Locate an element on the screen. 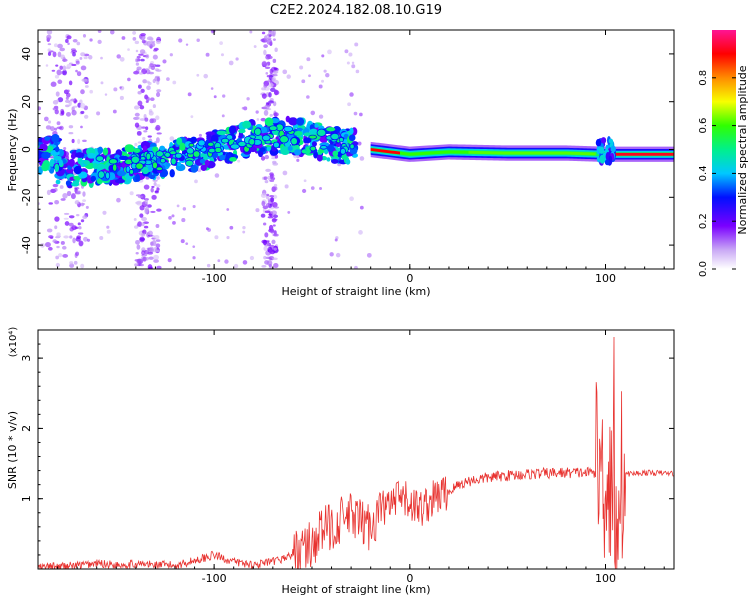 The width and height of the screenshot is (750, 604). colorbar-tick-label: 0.0 is located at coordinates (703, 269).